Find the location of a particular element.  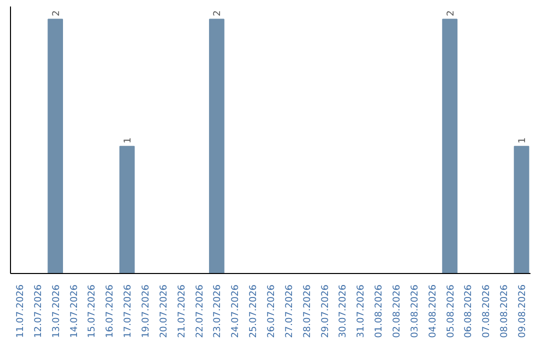

x-tick-label: 16.07.2026 is located at coordinates (110, 311).